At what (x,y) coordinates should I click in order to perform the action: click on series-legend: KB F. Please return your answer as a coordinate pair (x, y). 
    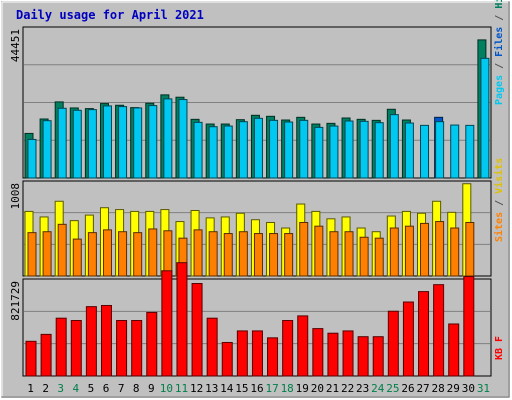
    Looking at the image, I should click on (499, 348).